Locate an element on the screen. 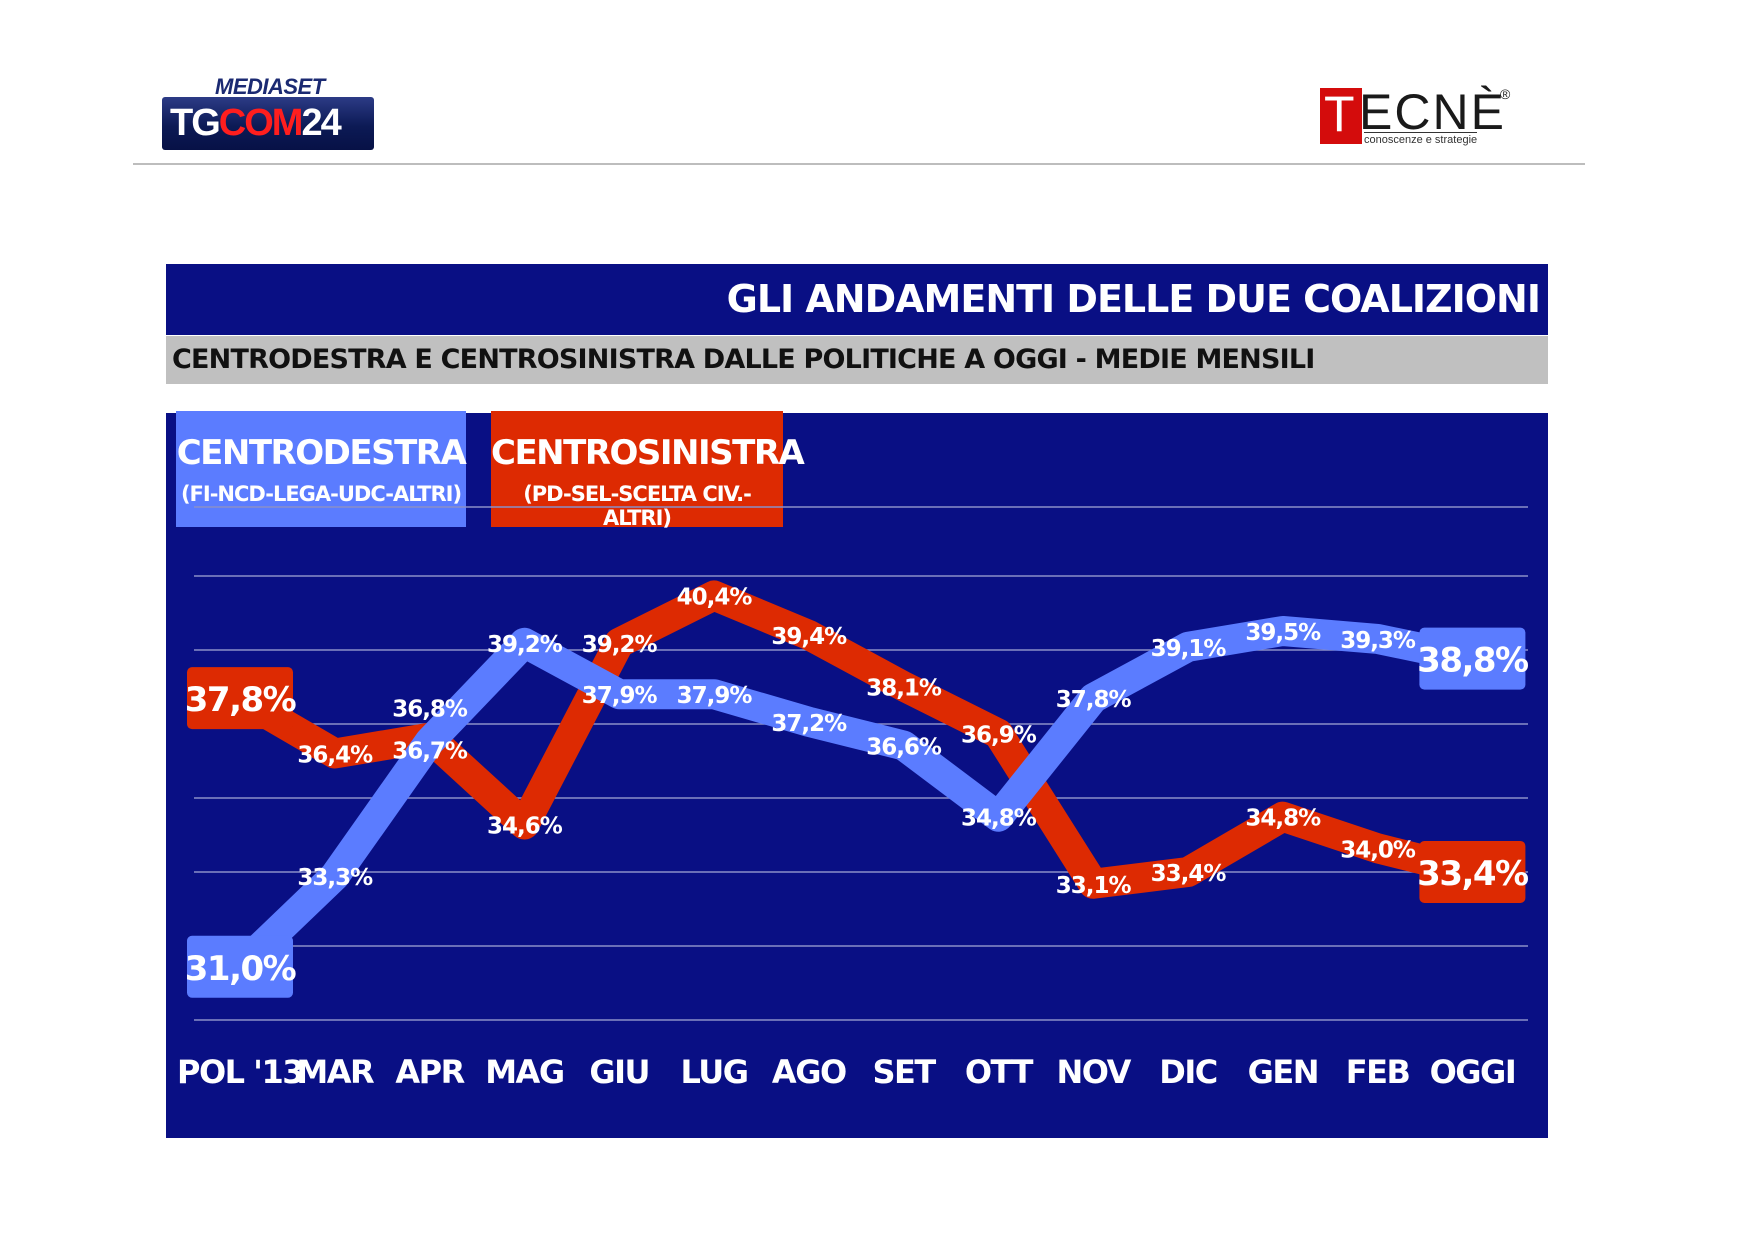 The height and width of the screenshot is (1239, 1754). category-label-6: AGO is located at coordinates (809, 1072).